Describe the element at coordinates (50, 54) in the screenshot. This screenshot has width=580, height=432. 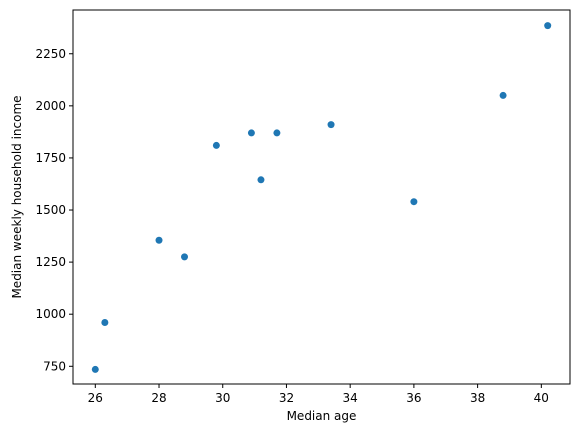
I see `y-tick-label: 2250` at that location.